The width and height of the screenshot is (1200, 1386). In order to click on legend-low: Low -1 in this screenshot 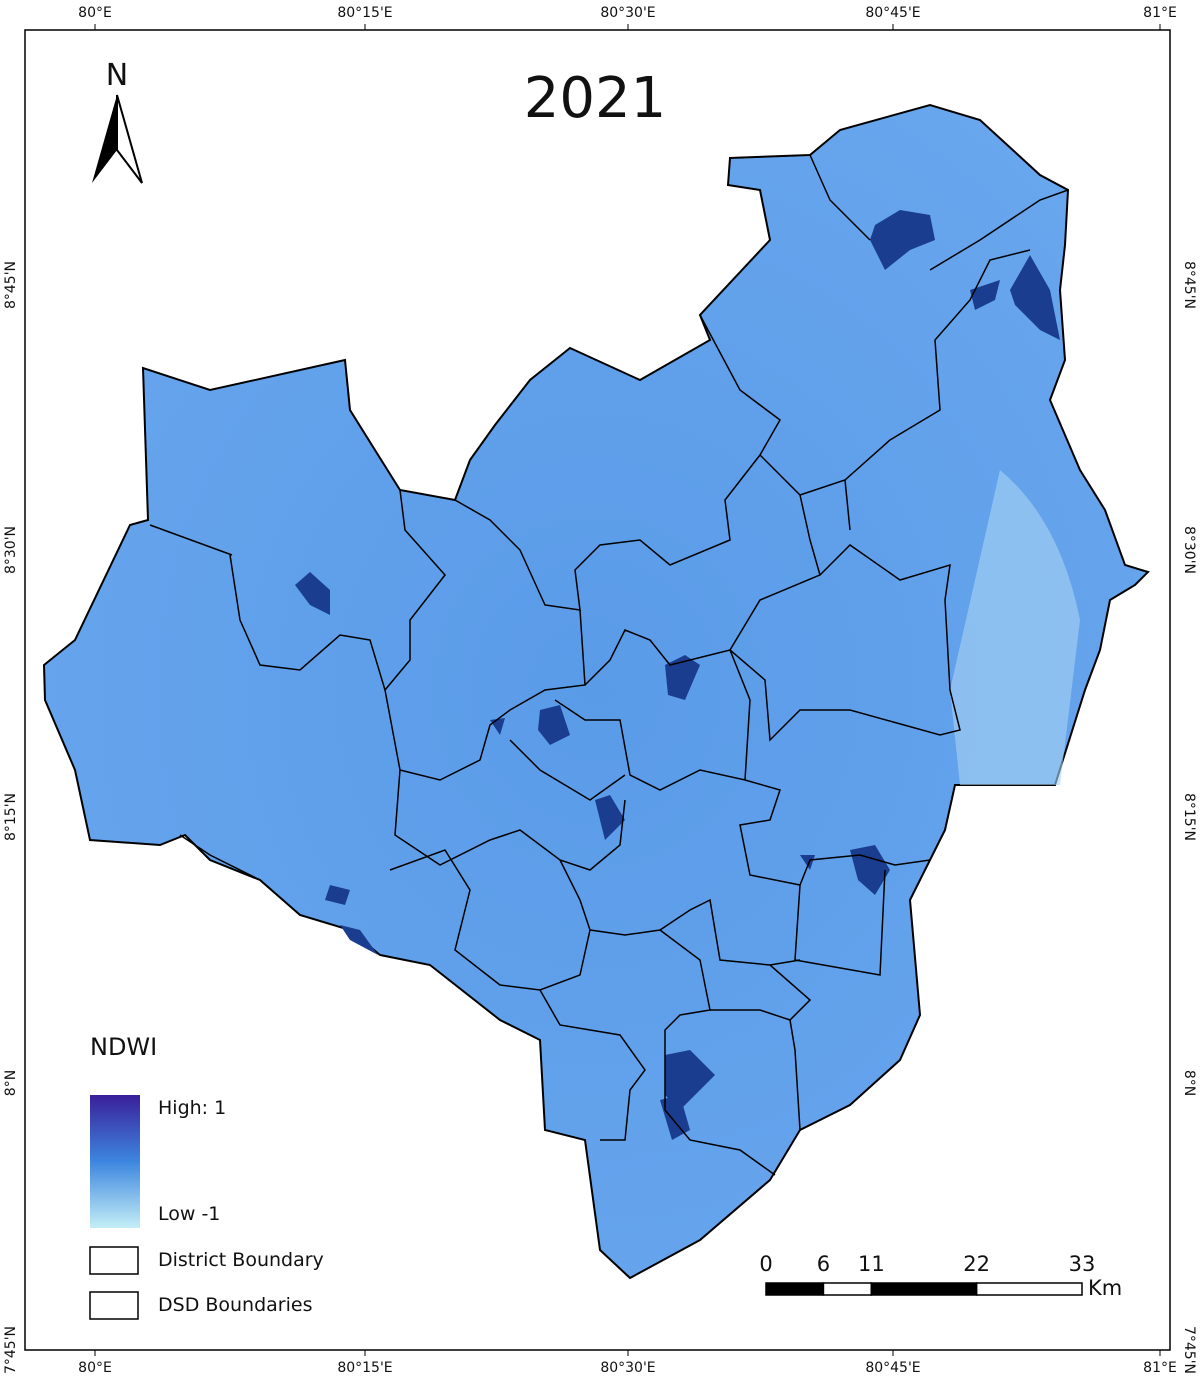, I will do `click(189, 1214)`.